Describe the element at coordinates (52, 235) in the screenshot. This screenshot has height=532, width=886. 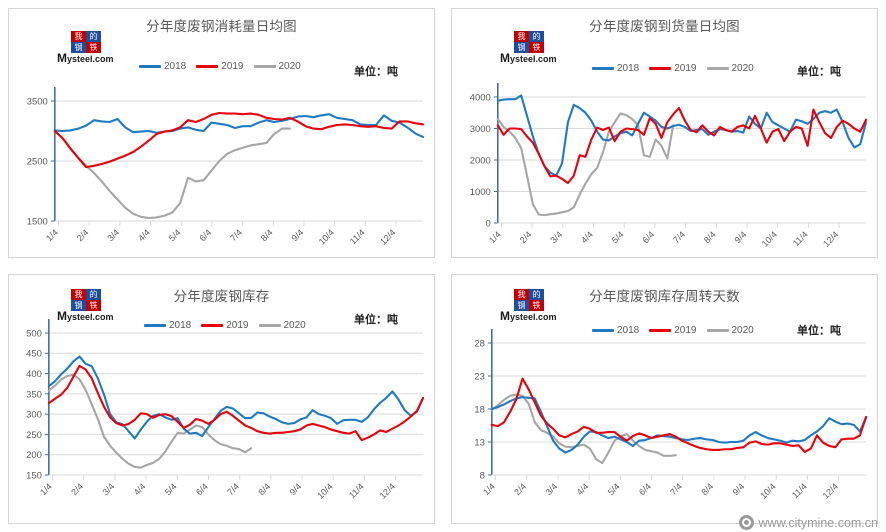
I see `svg-text: 1/4` at that location.